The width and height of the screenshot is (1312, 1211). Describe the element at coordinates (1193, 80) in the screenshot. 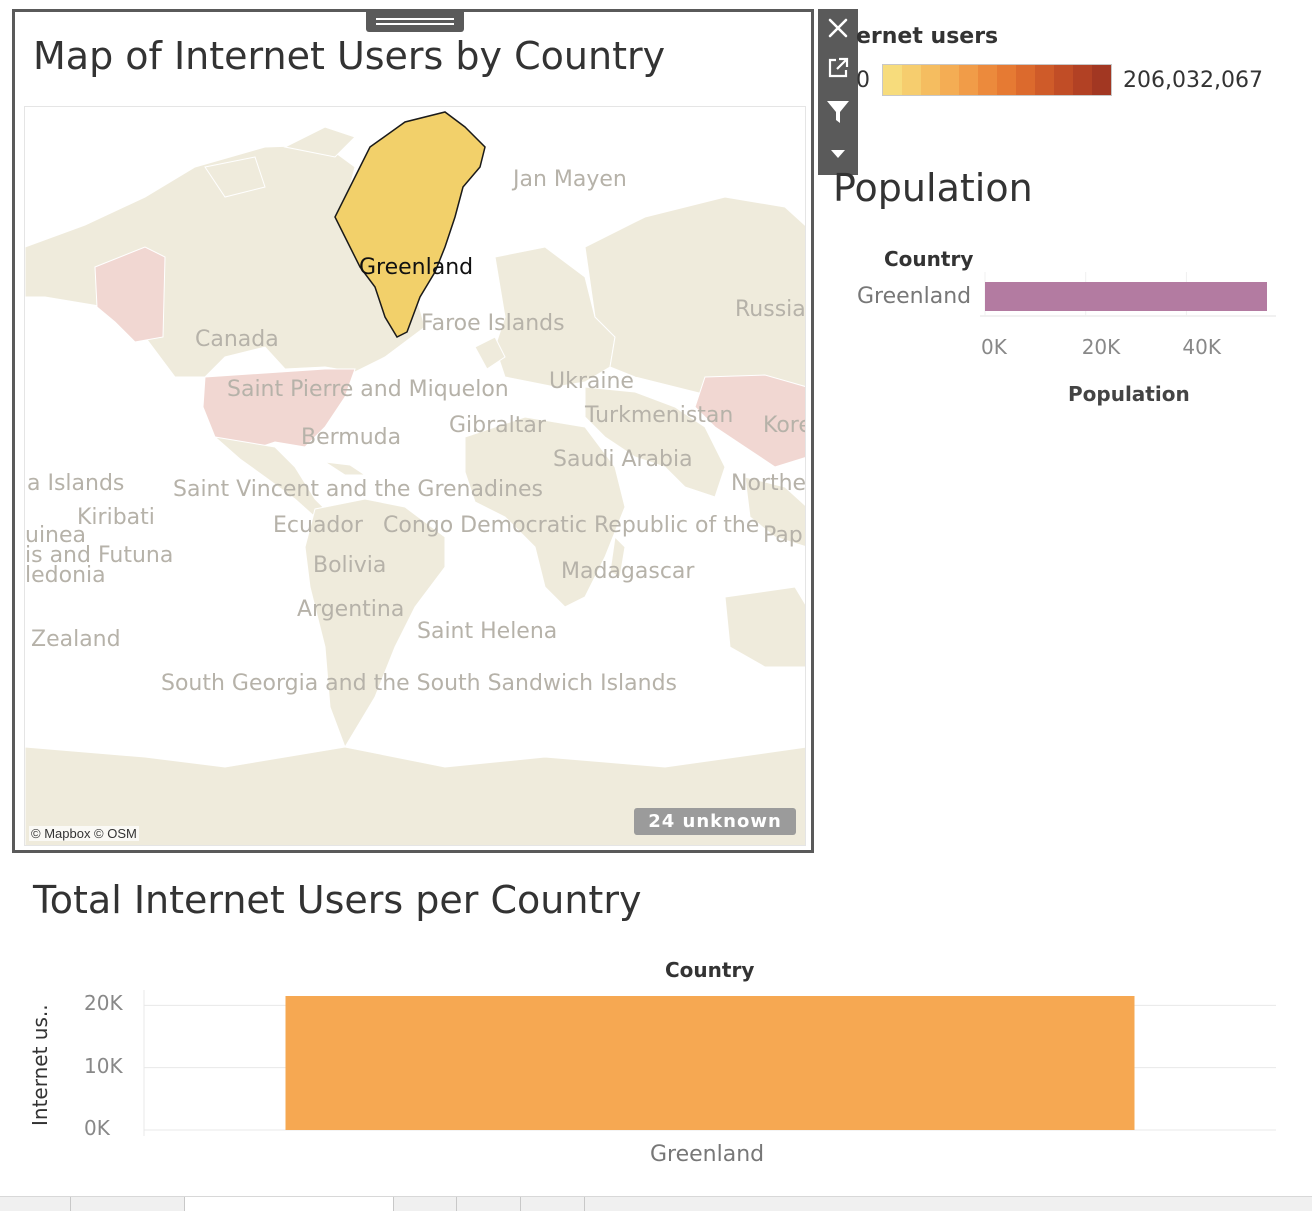

I see `legend-max-label: 206,032,067` at that location.